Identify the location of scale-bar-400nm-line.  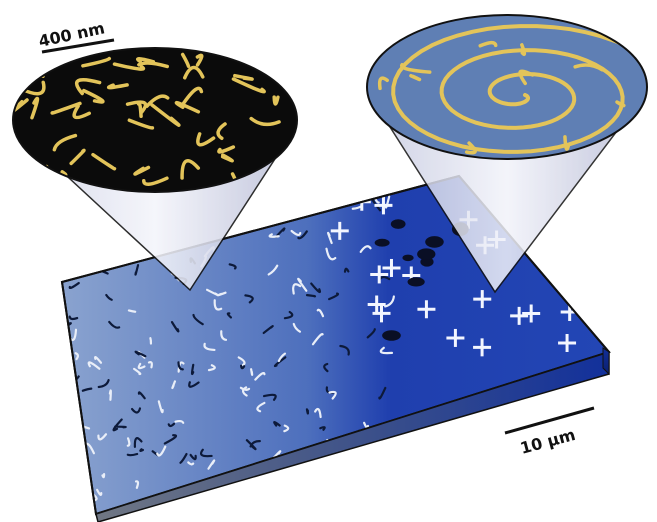
(78, 46).